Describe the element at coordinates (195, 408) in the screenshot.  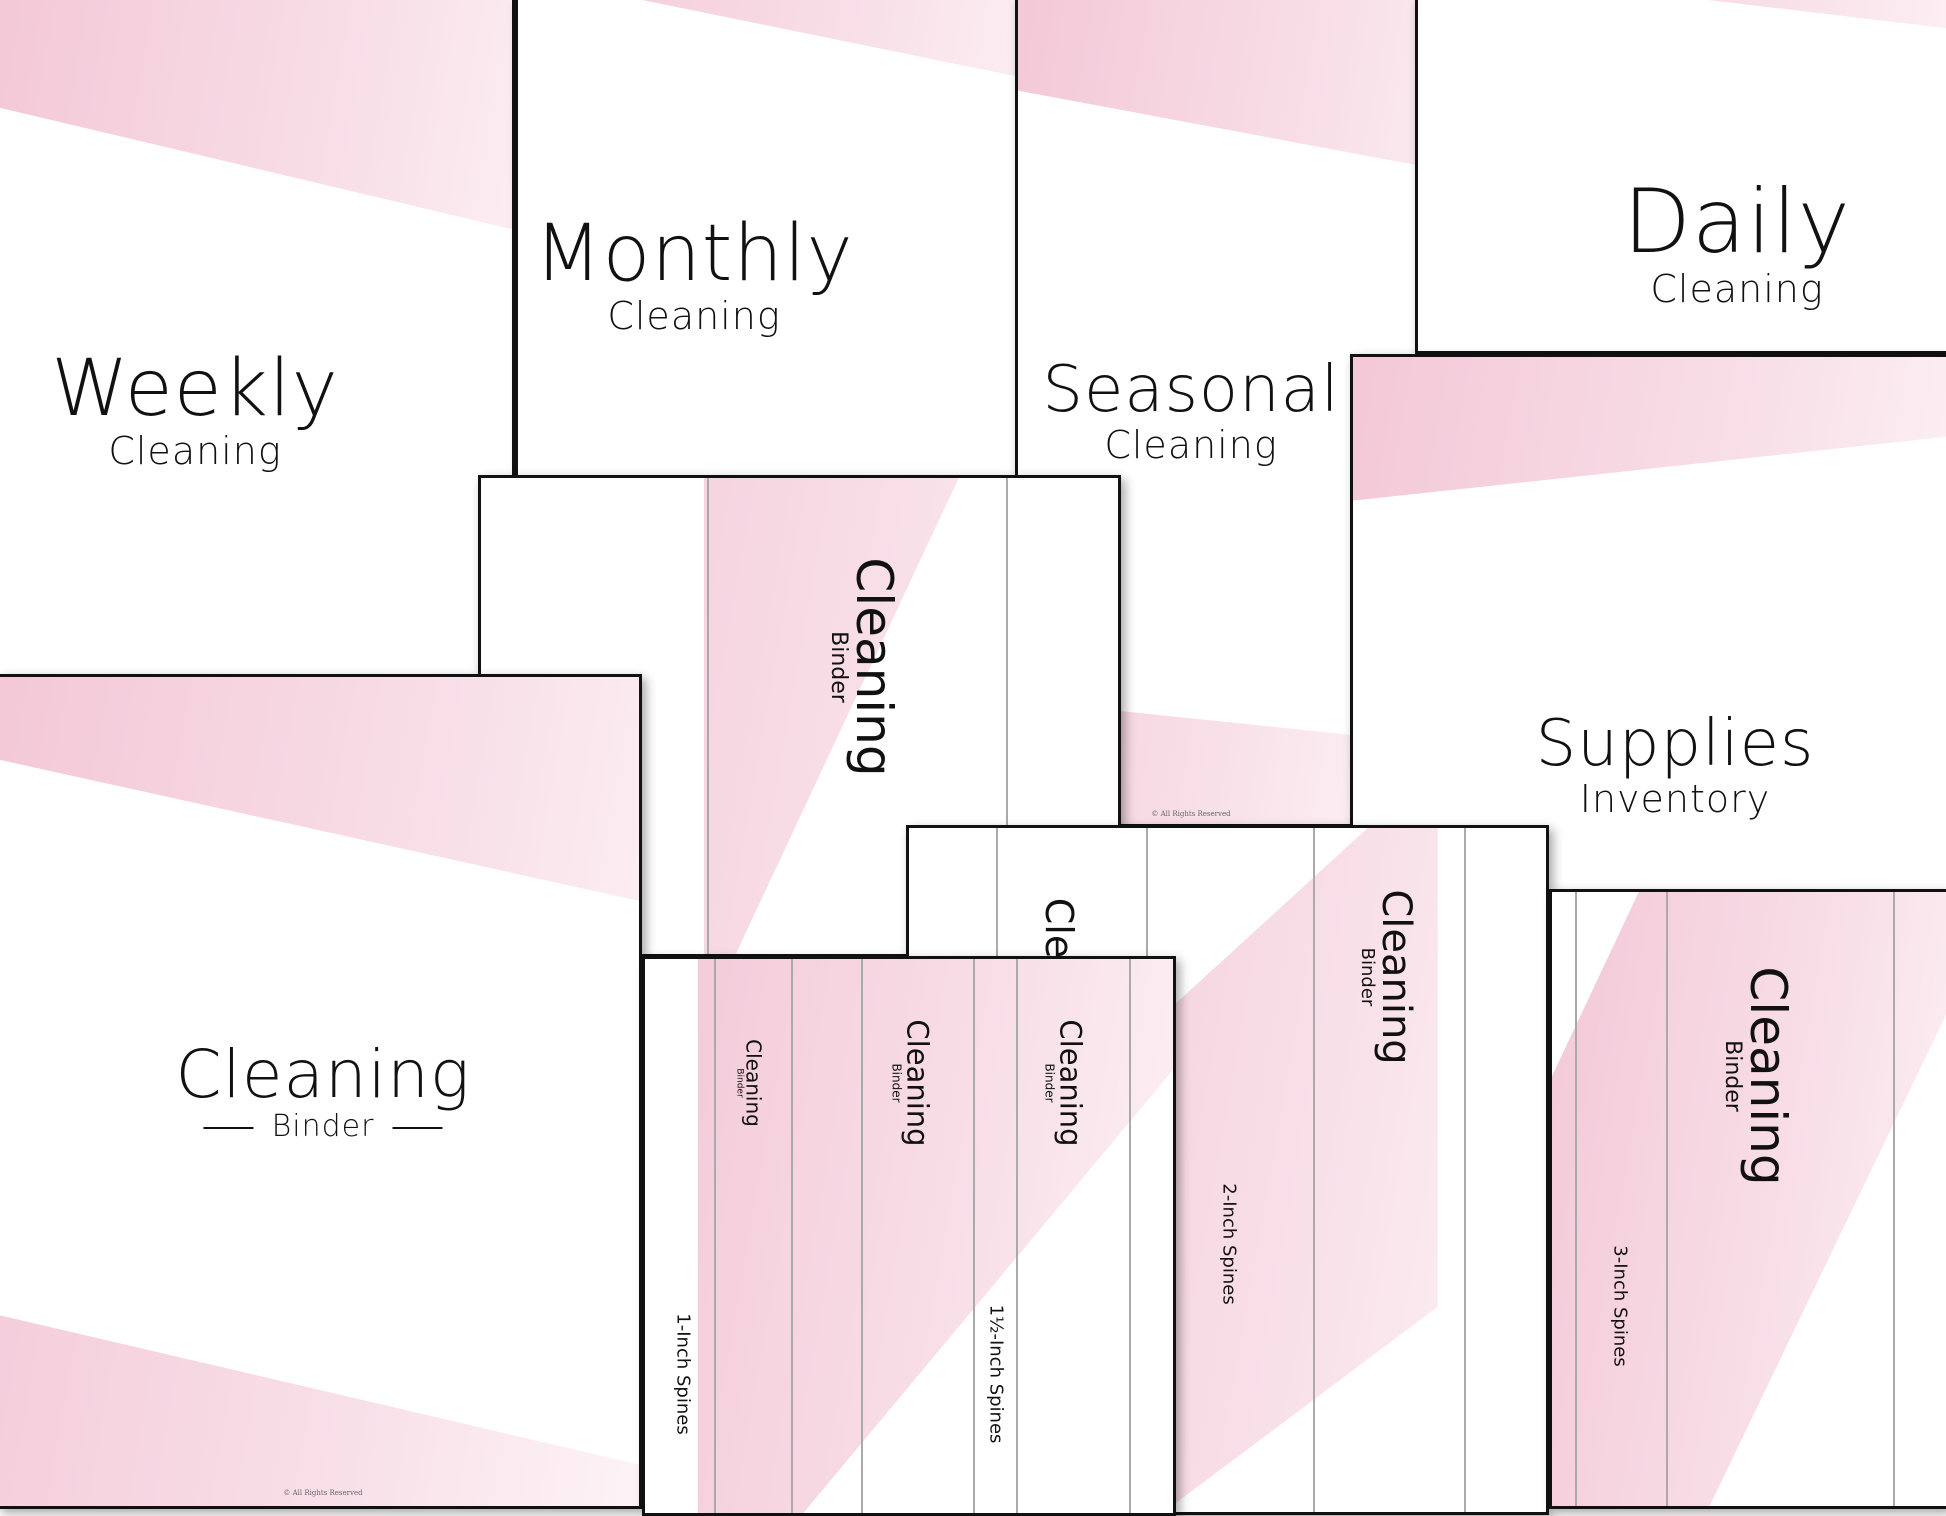
I see `page-title: Weekly Cleaning` at that location.